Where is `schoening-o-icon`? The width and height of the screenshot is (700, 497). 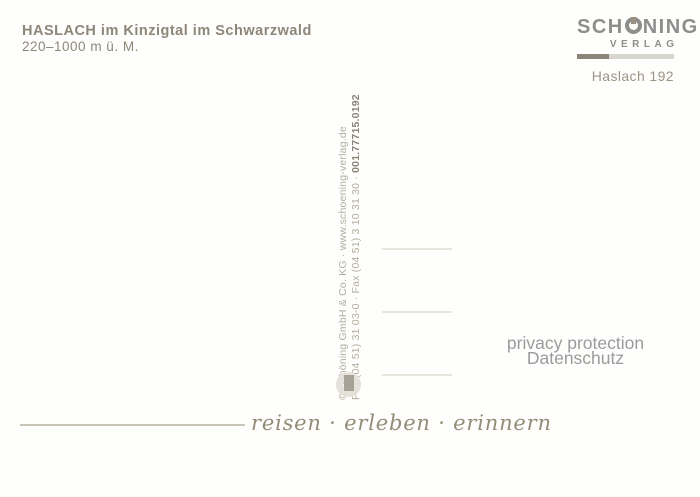 schoening-o-icon is located at coordinates (633, 25).